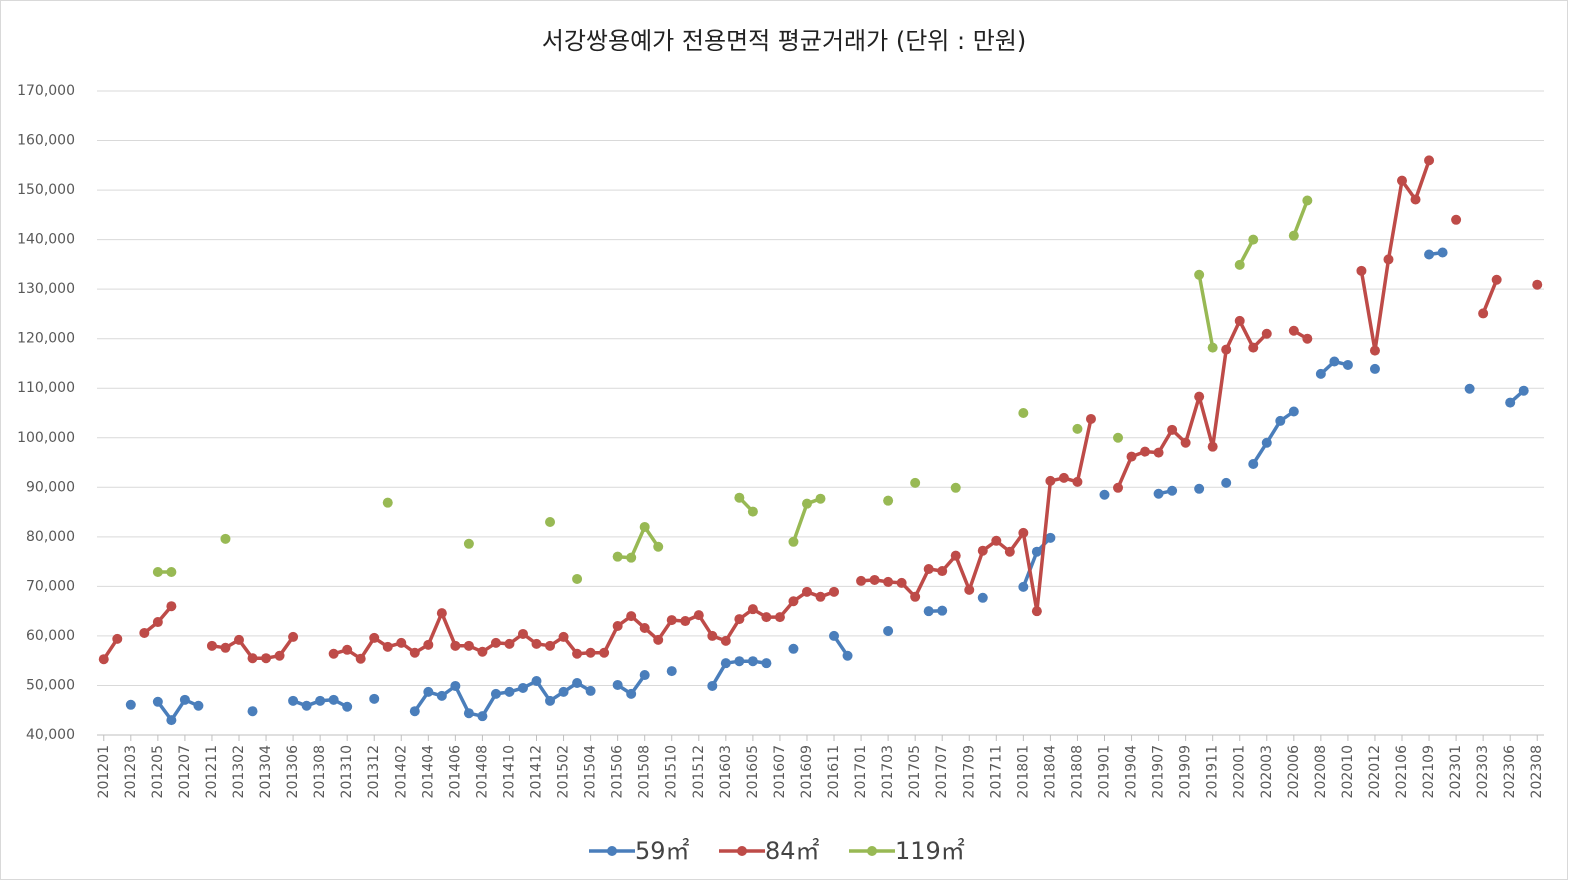 The height and width of the screenshot is (889, 1584). Describe the element at coordinates (46, 388) in the screenshot. I see `y-tick-label: 110,000` at that location.